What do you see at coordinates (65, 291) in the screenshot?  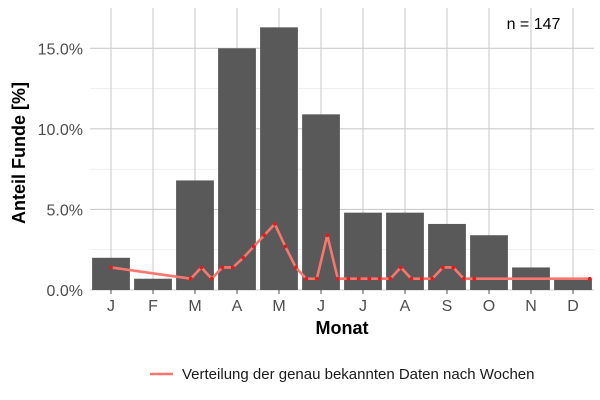 I see `y-tick-label: 0.0%` at bounding box center [65, 291].